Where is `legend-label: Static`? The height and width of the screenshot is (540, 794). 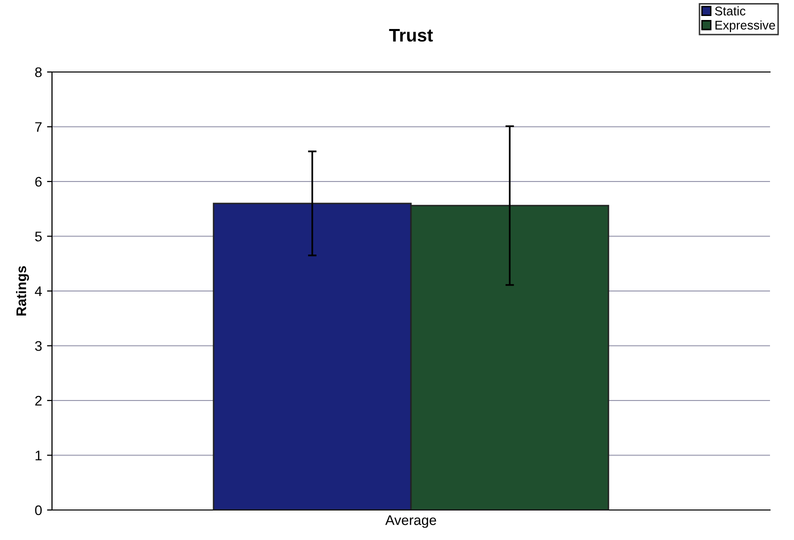
legend-label: Static is located at coordinates (730, 11).